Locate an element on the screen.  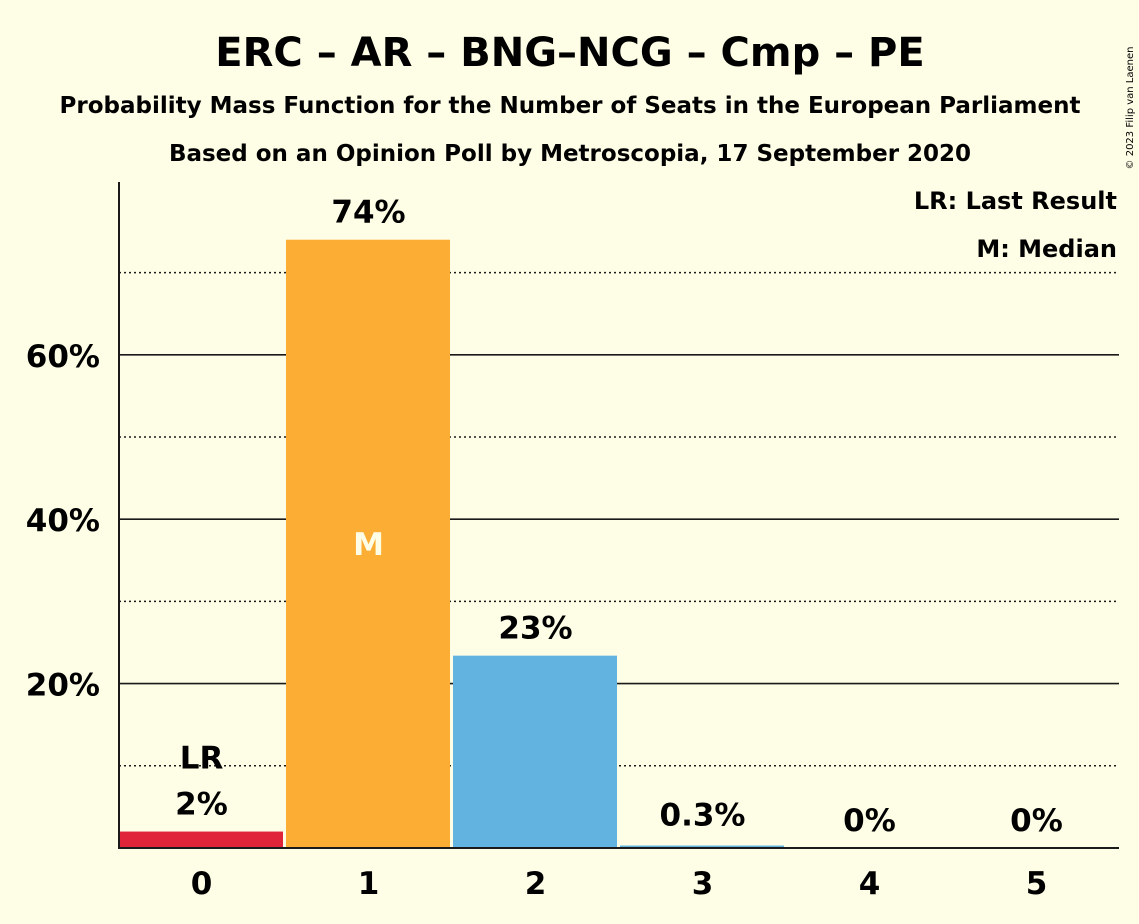
x-axis-ticks: 0 1 2 3 4 5 is located at coordinates (619, 884).